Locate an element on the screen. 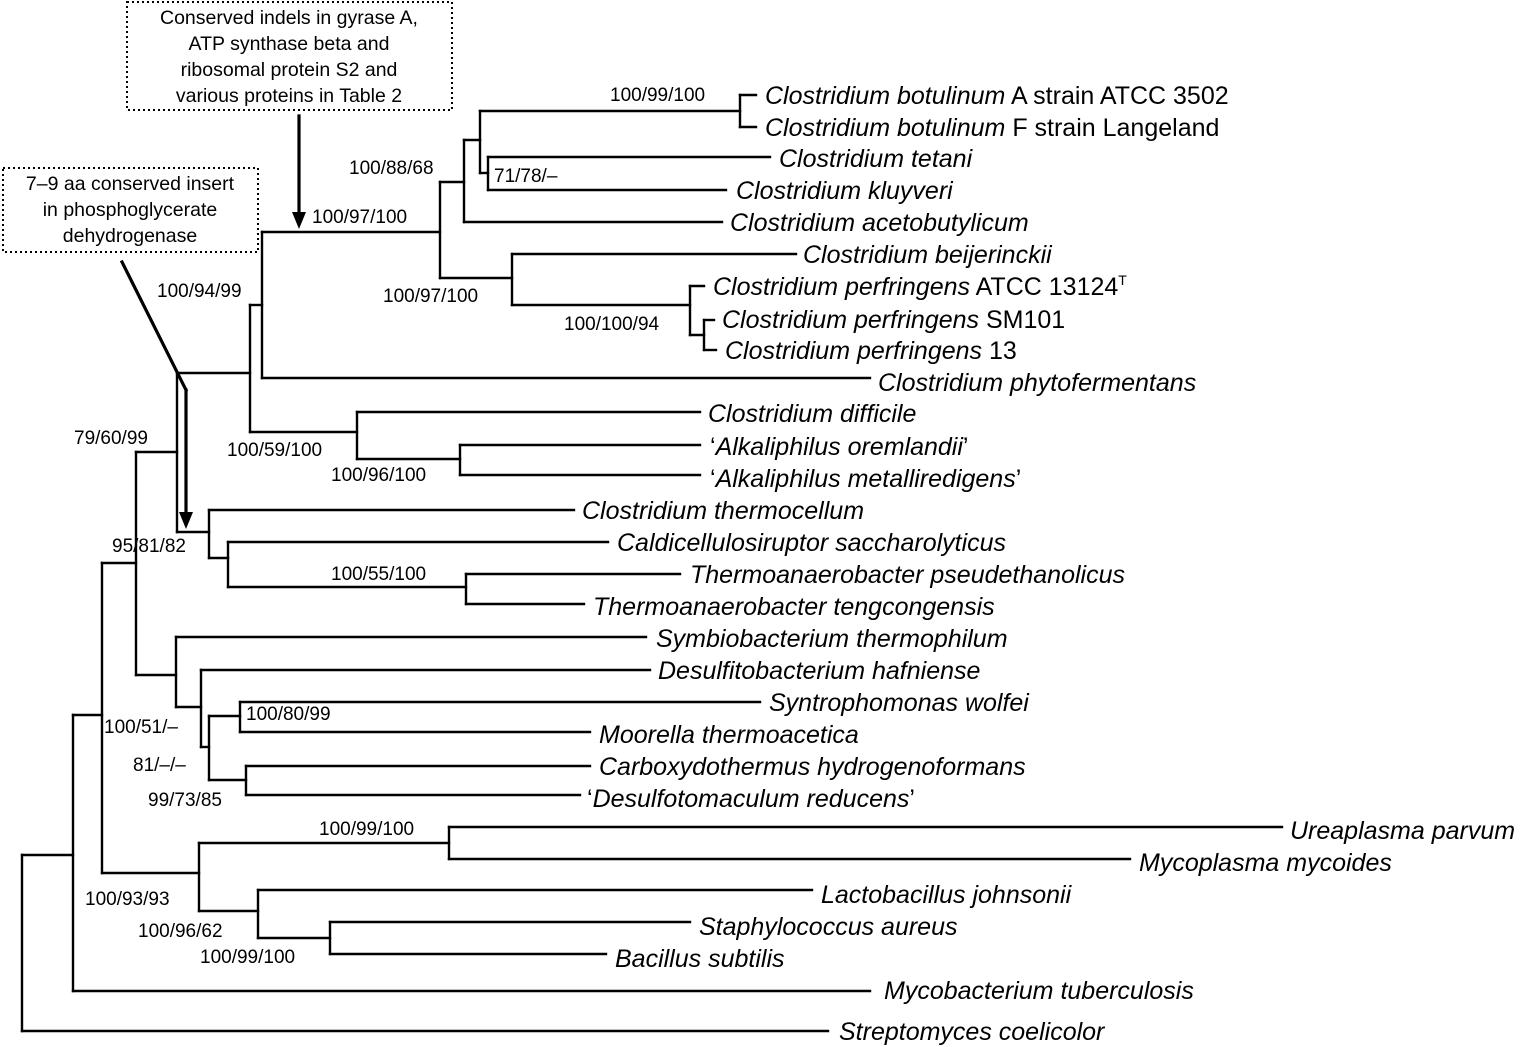  gyrase-annotation-line: Conserved indels in gyrase A, is located at coordinates (289, 18).